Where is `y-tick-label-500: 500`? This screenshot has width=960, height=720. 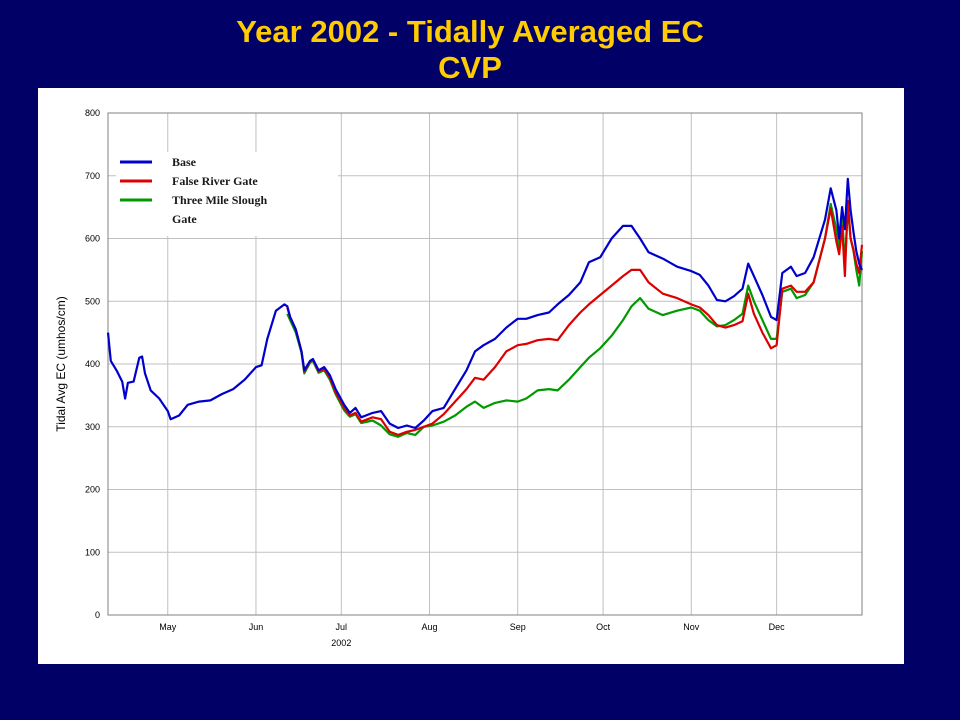
y-tick-label-500: 500 is located at coordinates (92, 301).